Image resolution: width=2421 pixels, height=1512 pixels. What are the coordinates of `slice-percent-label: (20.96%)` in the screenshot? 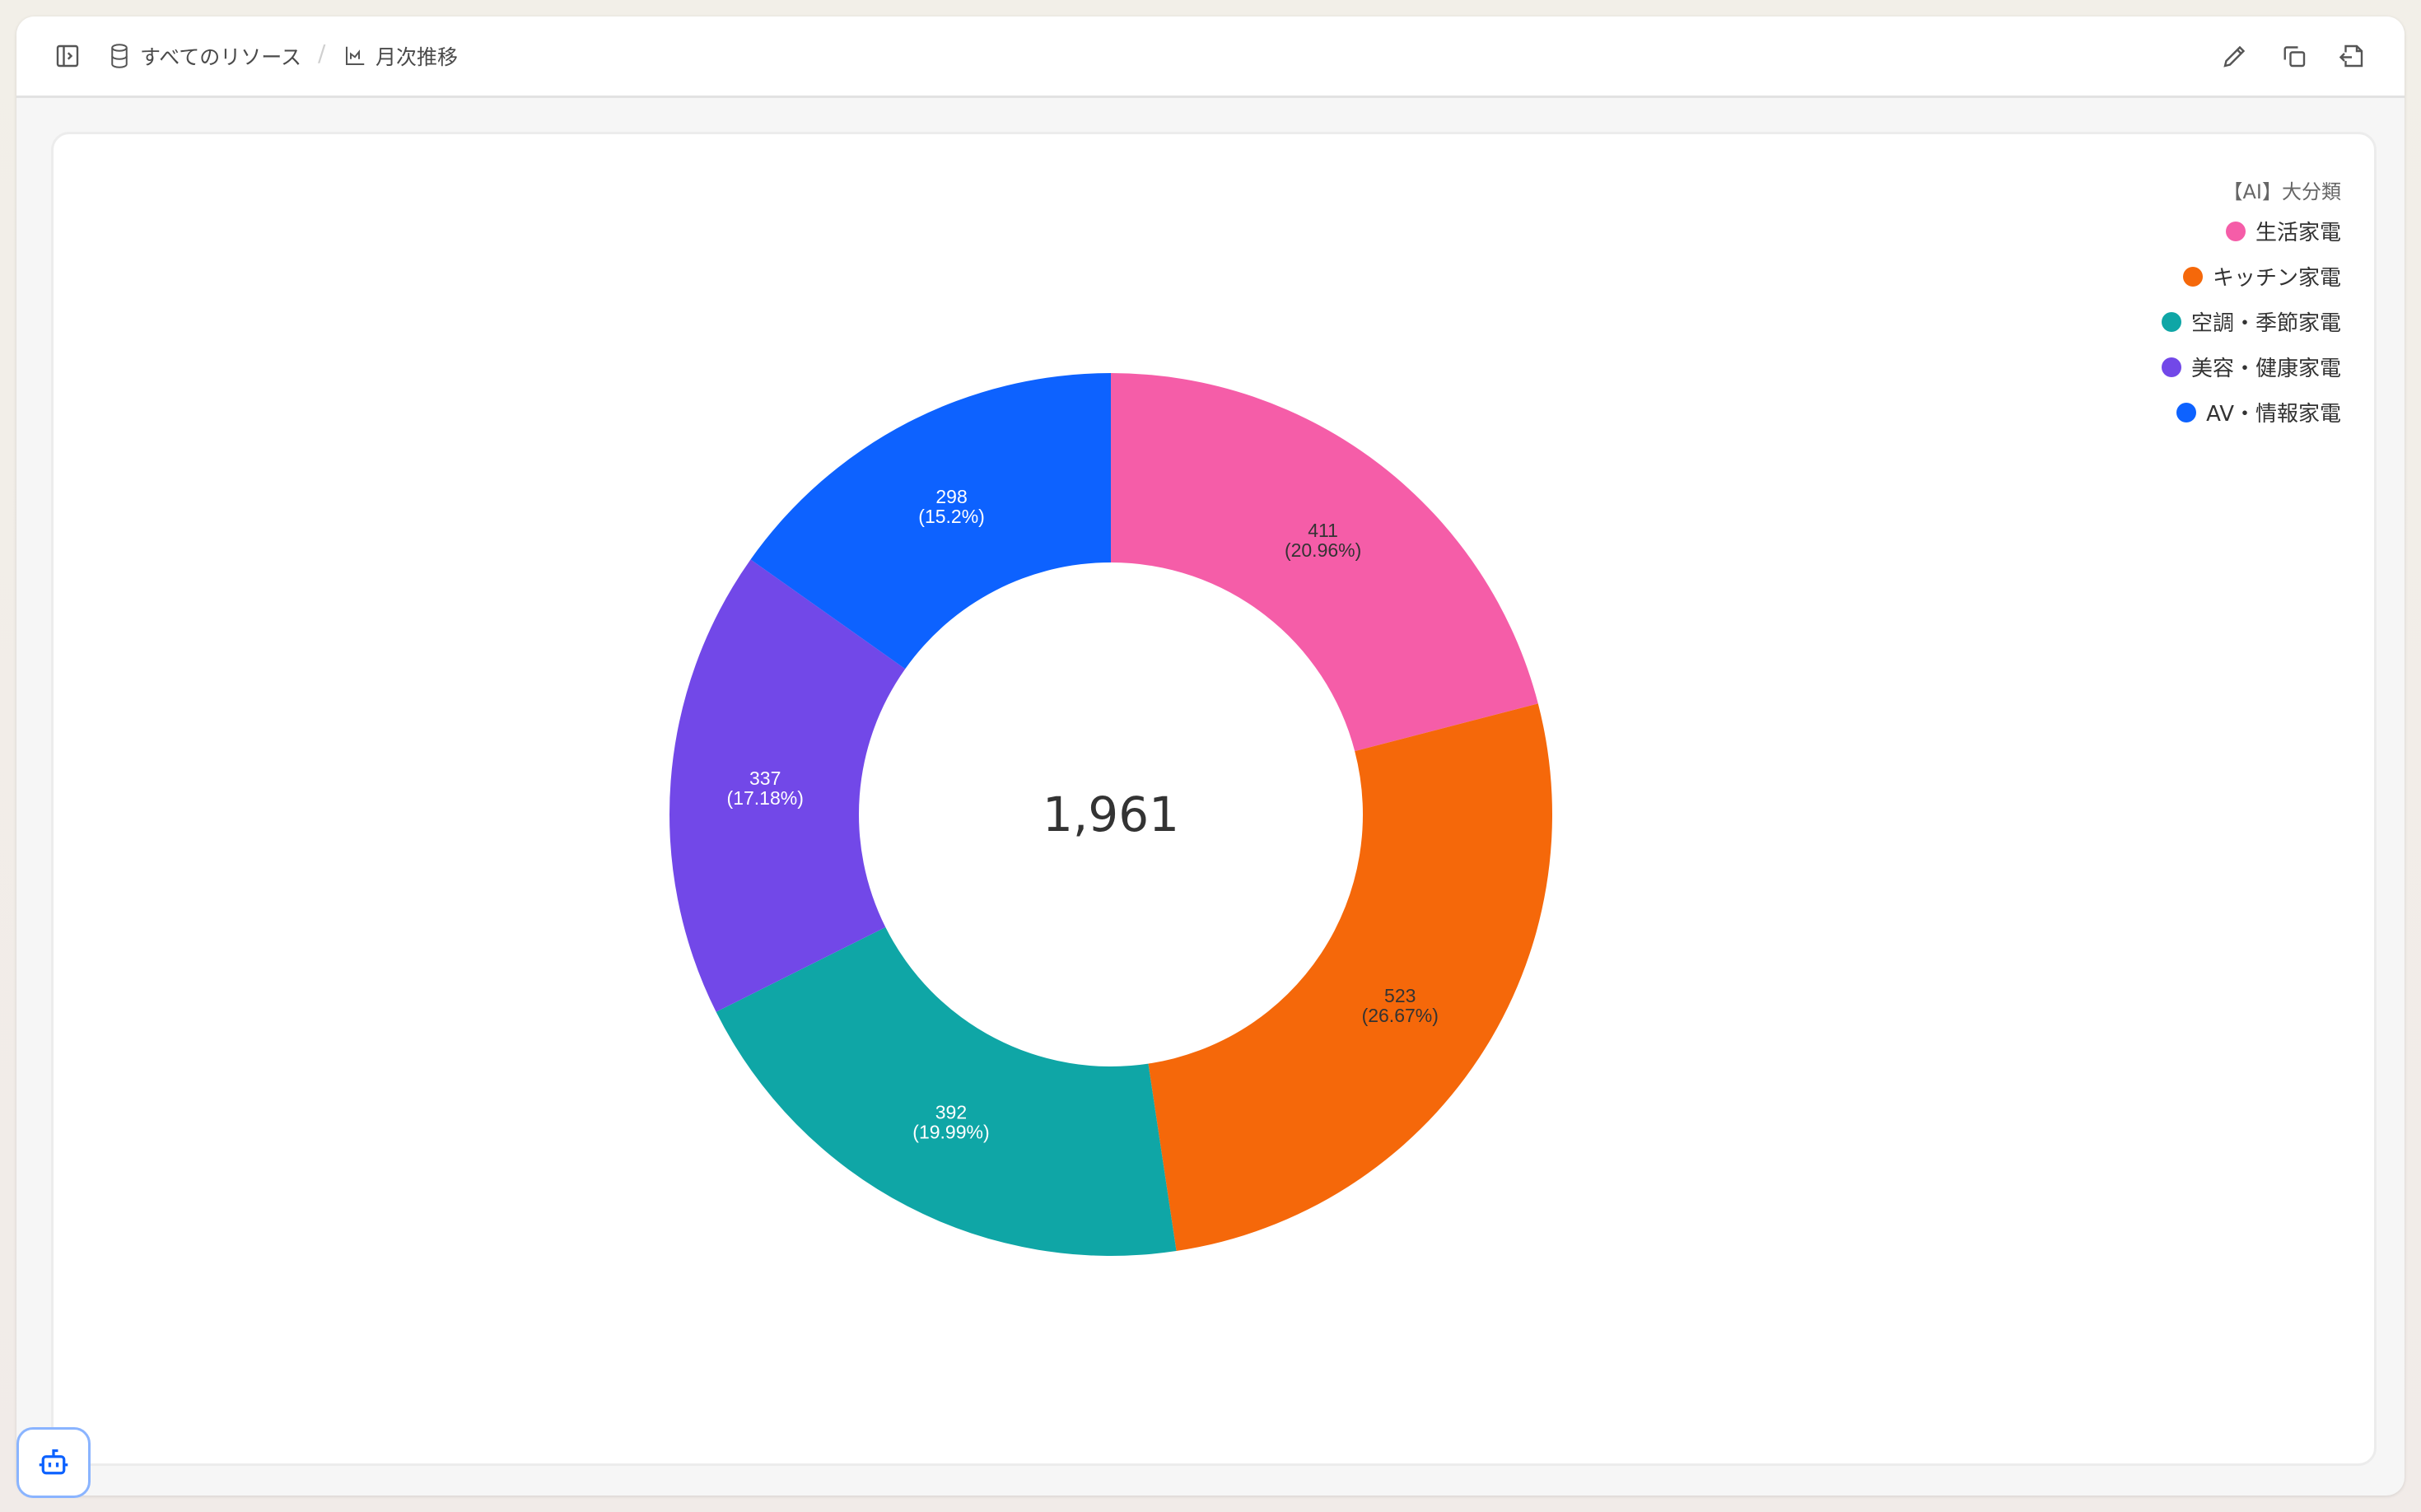 It's located at (1323, 550).